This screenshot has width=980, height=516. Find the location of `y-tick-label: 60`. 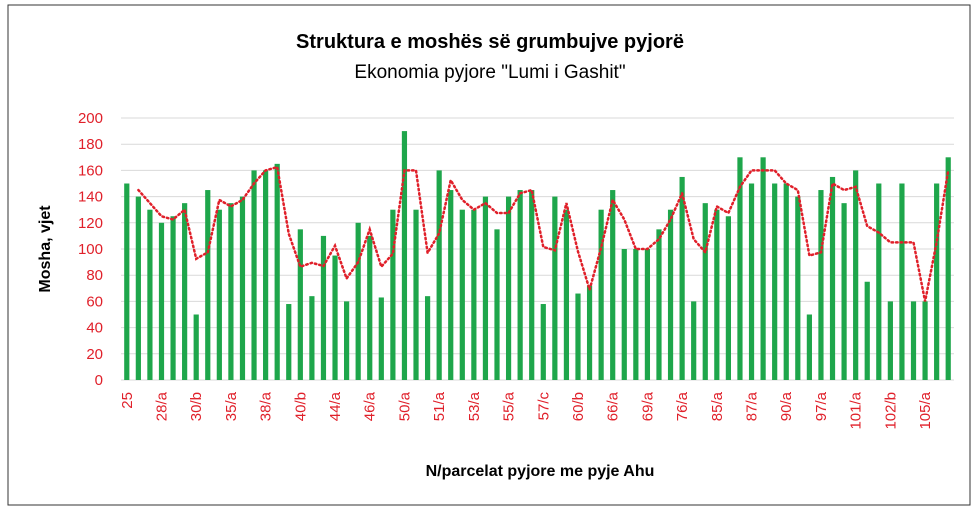

y-tick-label: 60 is located at coordinates (94, 301).